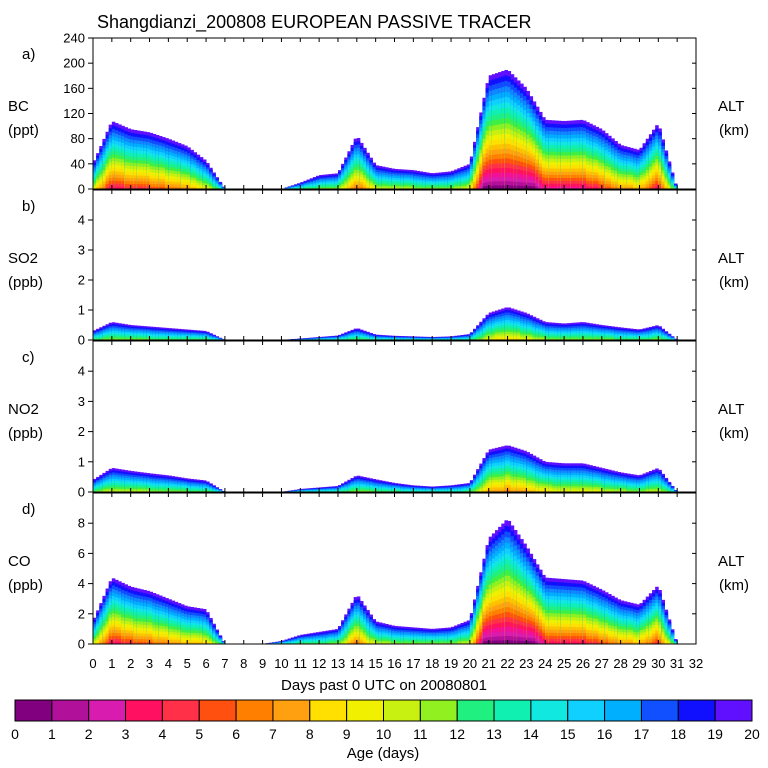  Describe the element at coordinates (731, 258) in the screenshot. I see `right-axis-label: ALT` at that location.